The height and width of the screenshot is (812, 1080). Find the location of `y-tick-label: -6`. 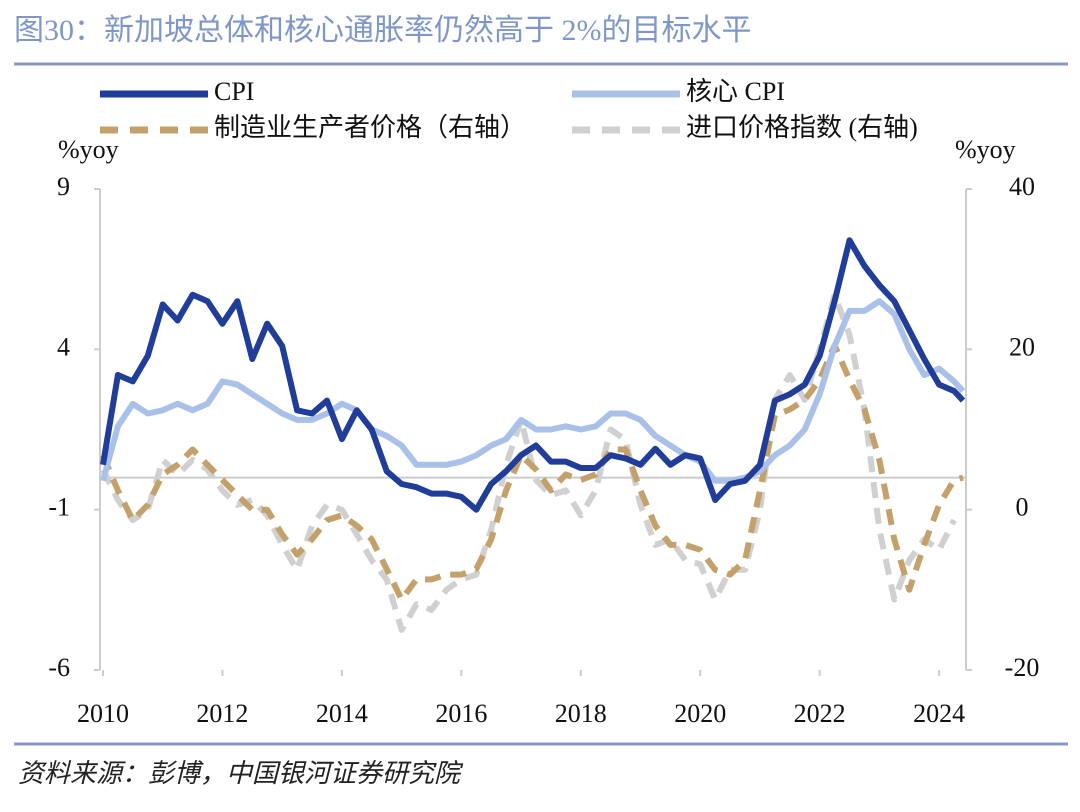

y-tick-label: -6 is located at coordinates (59, 667).